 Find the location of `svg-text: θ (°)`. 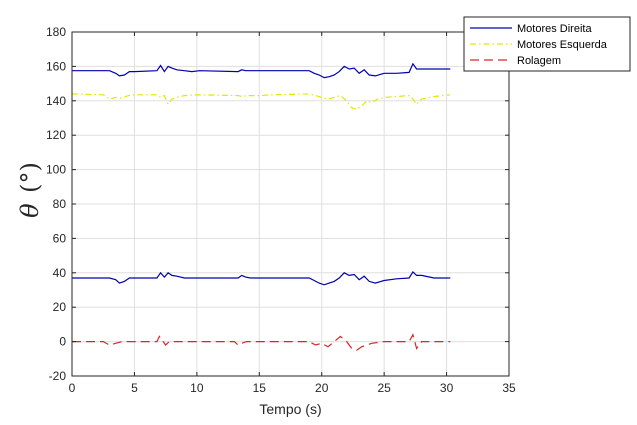

svg-text: θ (°) is located at coordinates (30, 190).